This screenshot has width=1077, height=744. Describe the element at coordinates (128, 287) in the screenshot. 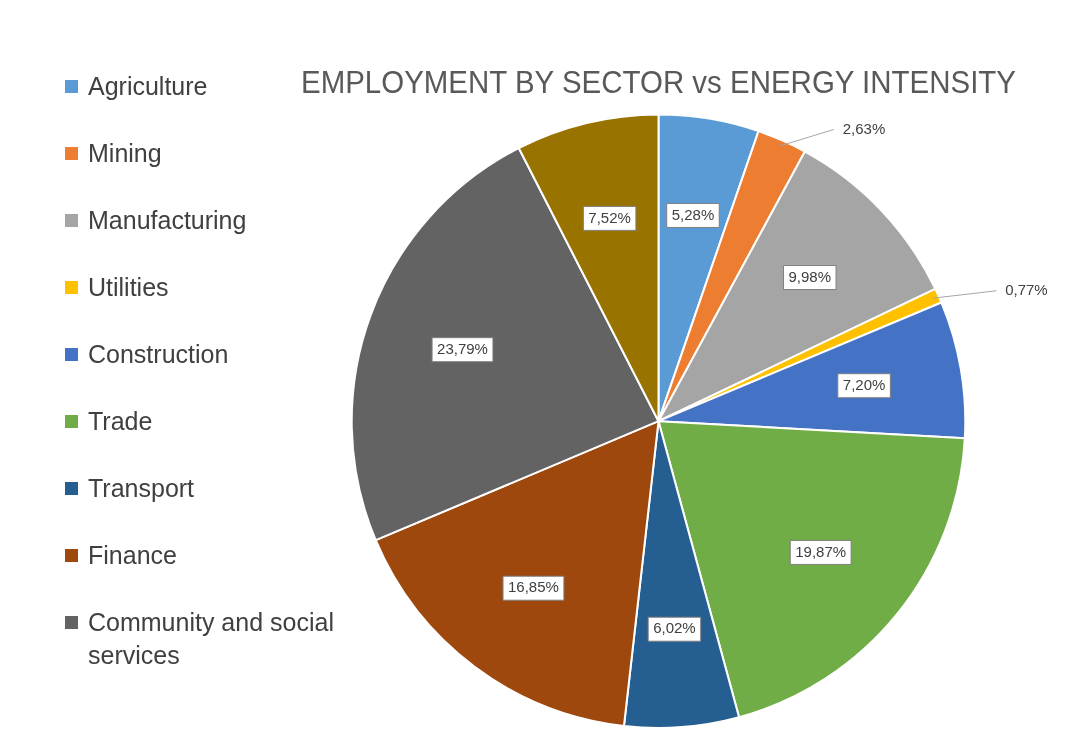

I see `legend-label: Utilities` at that location.